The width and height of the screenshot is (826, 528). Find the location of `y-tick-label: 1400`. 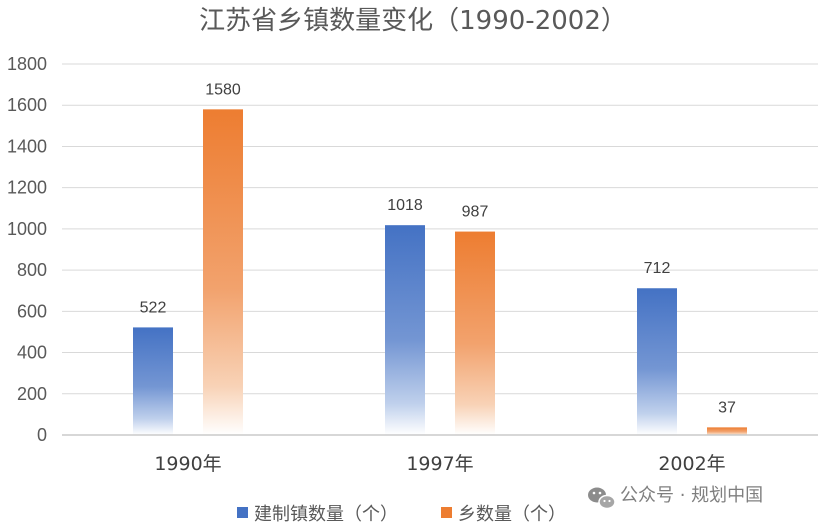

y-tick-label: 1400 is located at coordinates (27, 146).